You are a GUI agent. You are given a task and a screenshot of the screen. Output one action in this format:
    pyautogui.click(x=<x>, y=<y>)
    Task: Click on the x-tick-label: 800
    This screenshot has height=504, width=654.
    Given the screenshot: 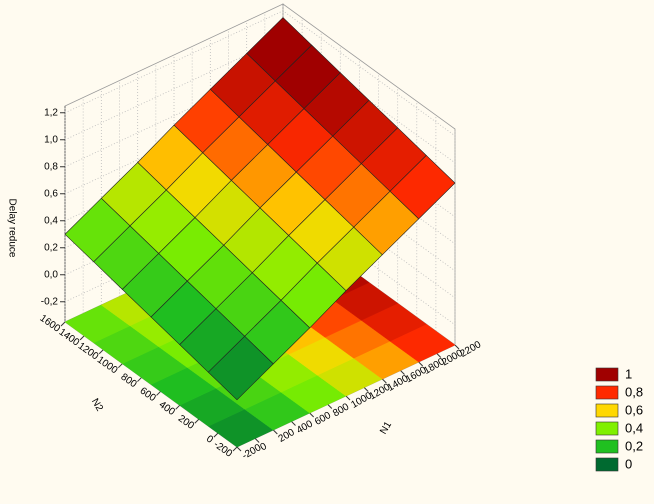 What is the action you would take?
    pyautogui.click(x=341, y=410)
    